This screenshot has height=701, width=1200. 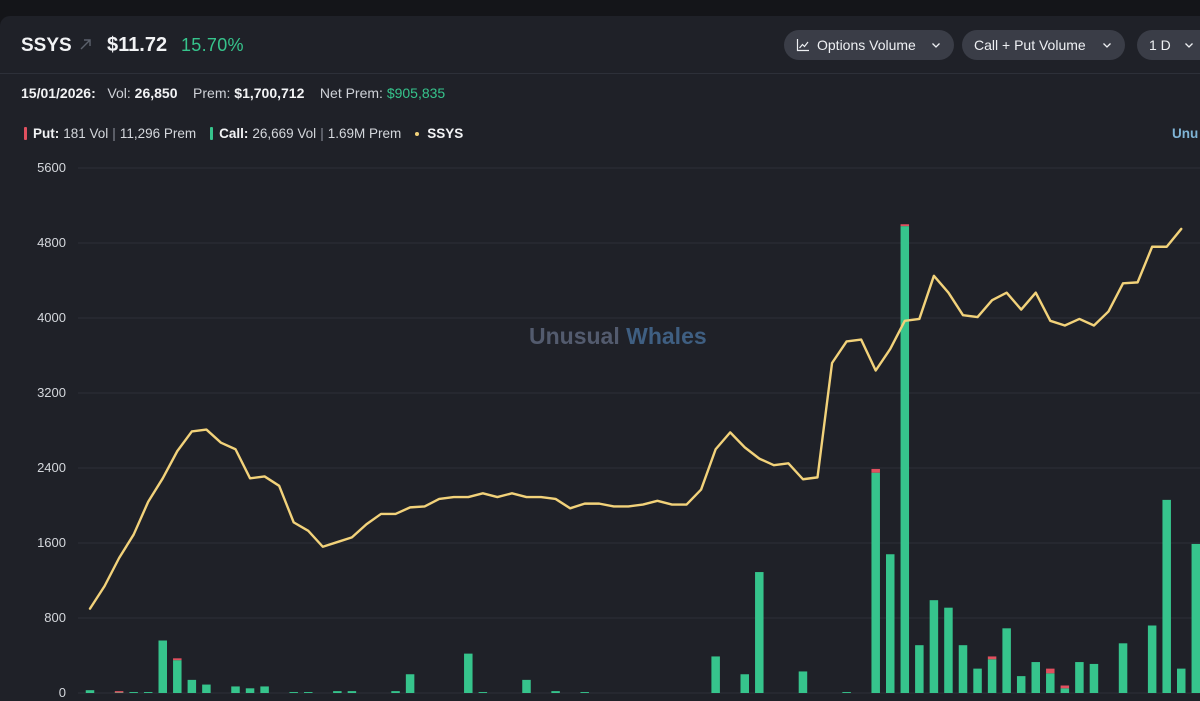 I want to click on metric-dropdown-label: Options Volume, so click(x=866, y=45).